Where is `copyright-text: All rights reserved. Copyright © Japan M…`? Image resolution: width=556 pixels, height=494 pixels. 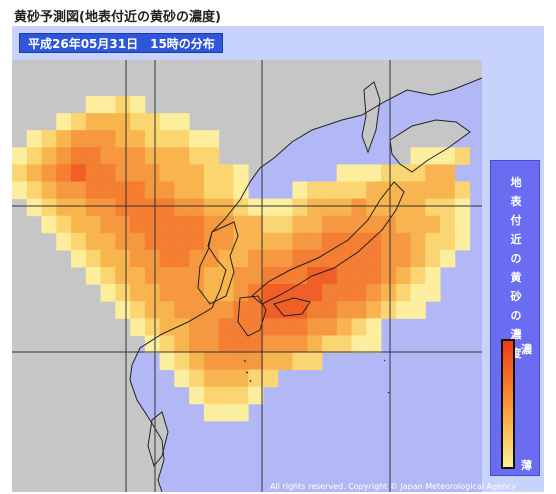 copyright-text: All rights reserved. Copyright © Japan M… is located at coordinates (393, 486).